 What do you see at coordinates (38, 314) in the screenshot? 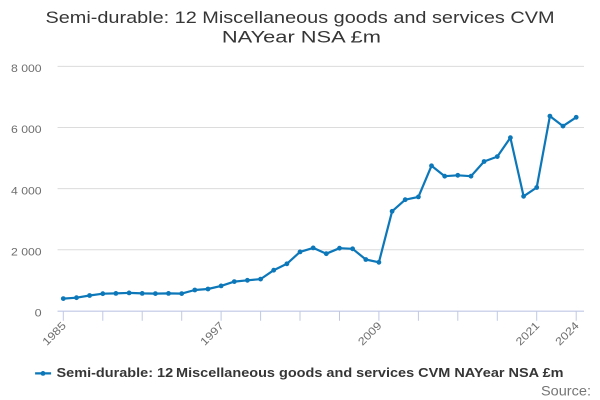
I see `svg-text: 0` at bounding box center [38, 314].